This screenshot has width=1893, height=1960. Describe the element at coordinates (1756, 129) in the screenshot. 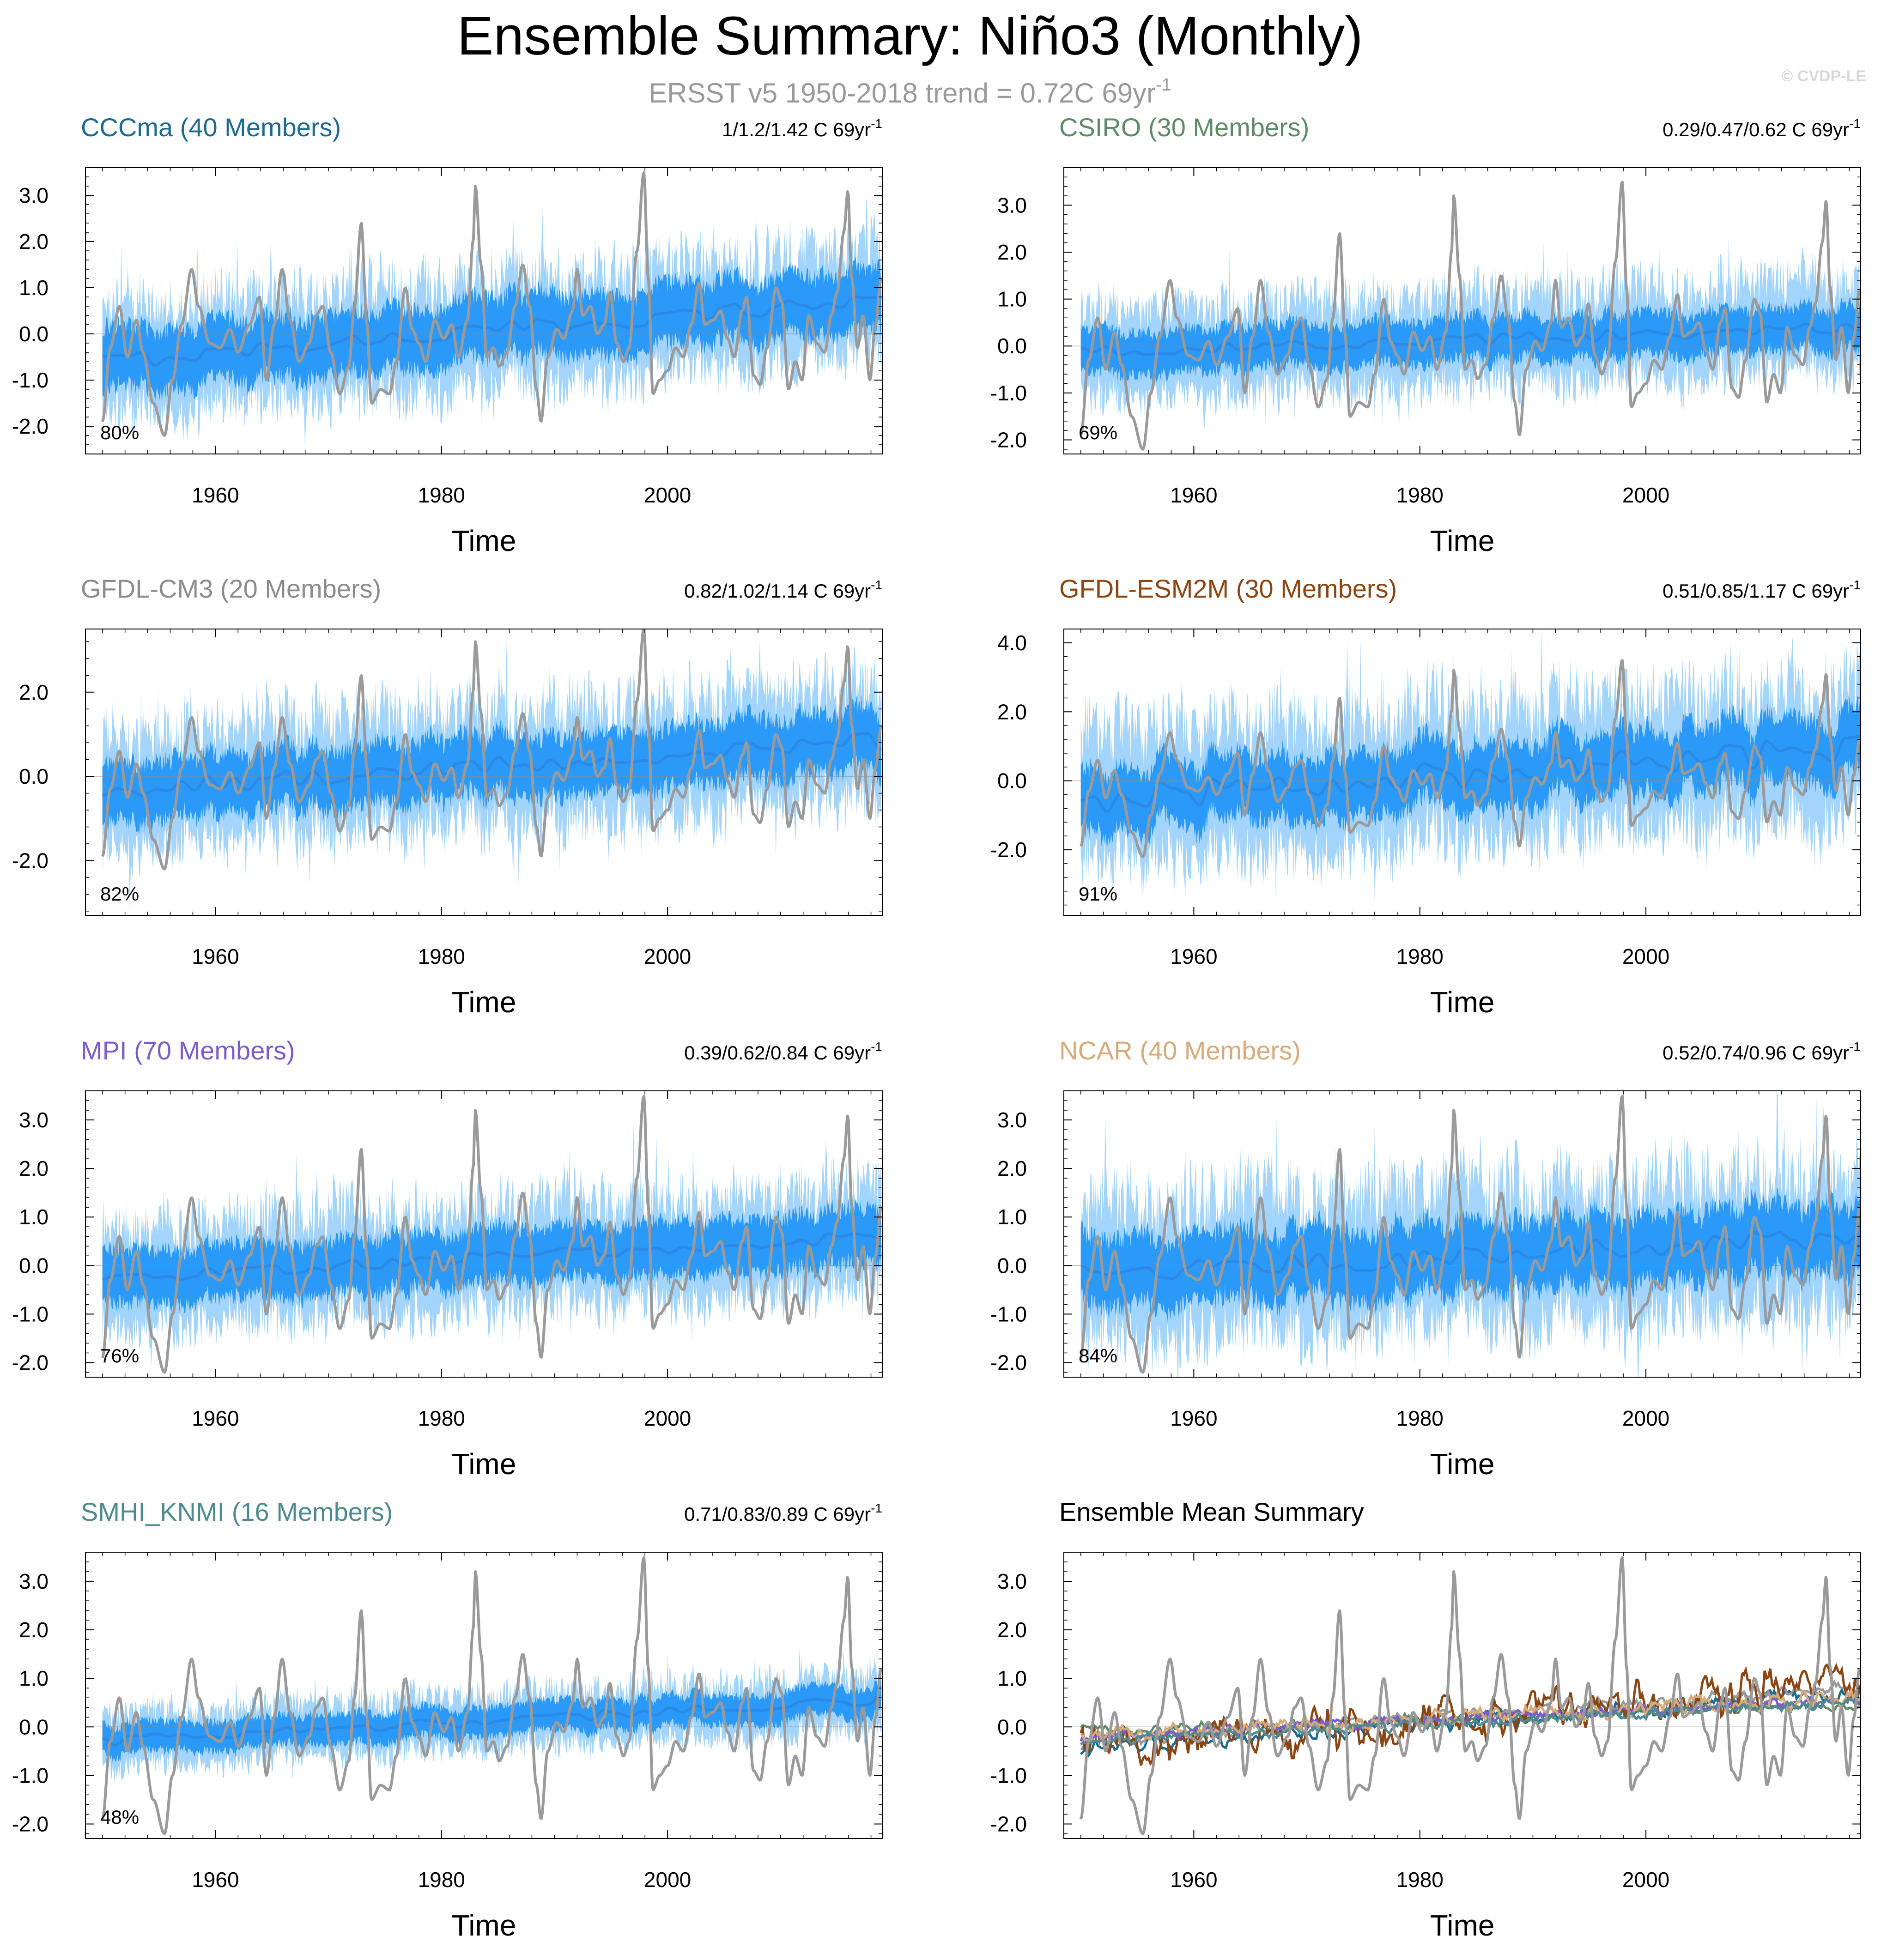

I see `panel-csiro-trend-text: 0.29/0.47/0.62 C 69yr` at that location.